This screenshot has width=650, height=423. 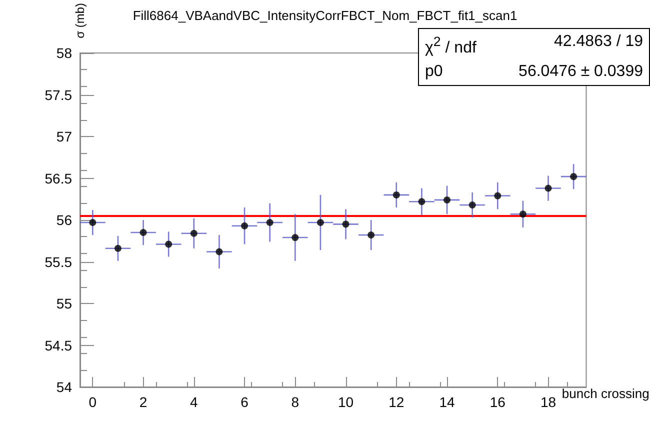 What do you see at coordinates (64, 304) in the screenshot?
I see `y-tick-label: 55` at bounding box center [64, 304].